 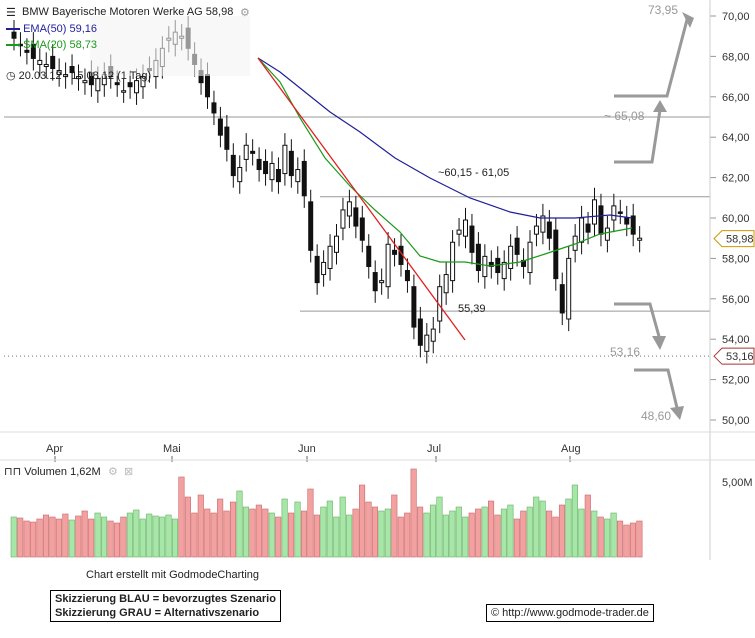 What do you see at coordinates (434, 449) in the screenshot?
I see `x-tick-label: Jul` at bounding box center [434, 449].